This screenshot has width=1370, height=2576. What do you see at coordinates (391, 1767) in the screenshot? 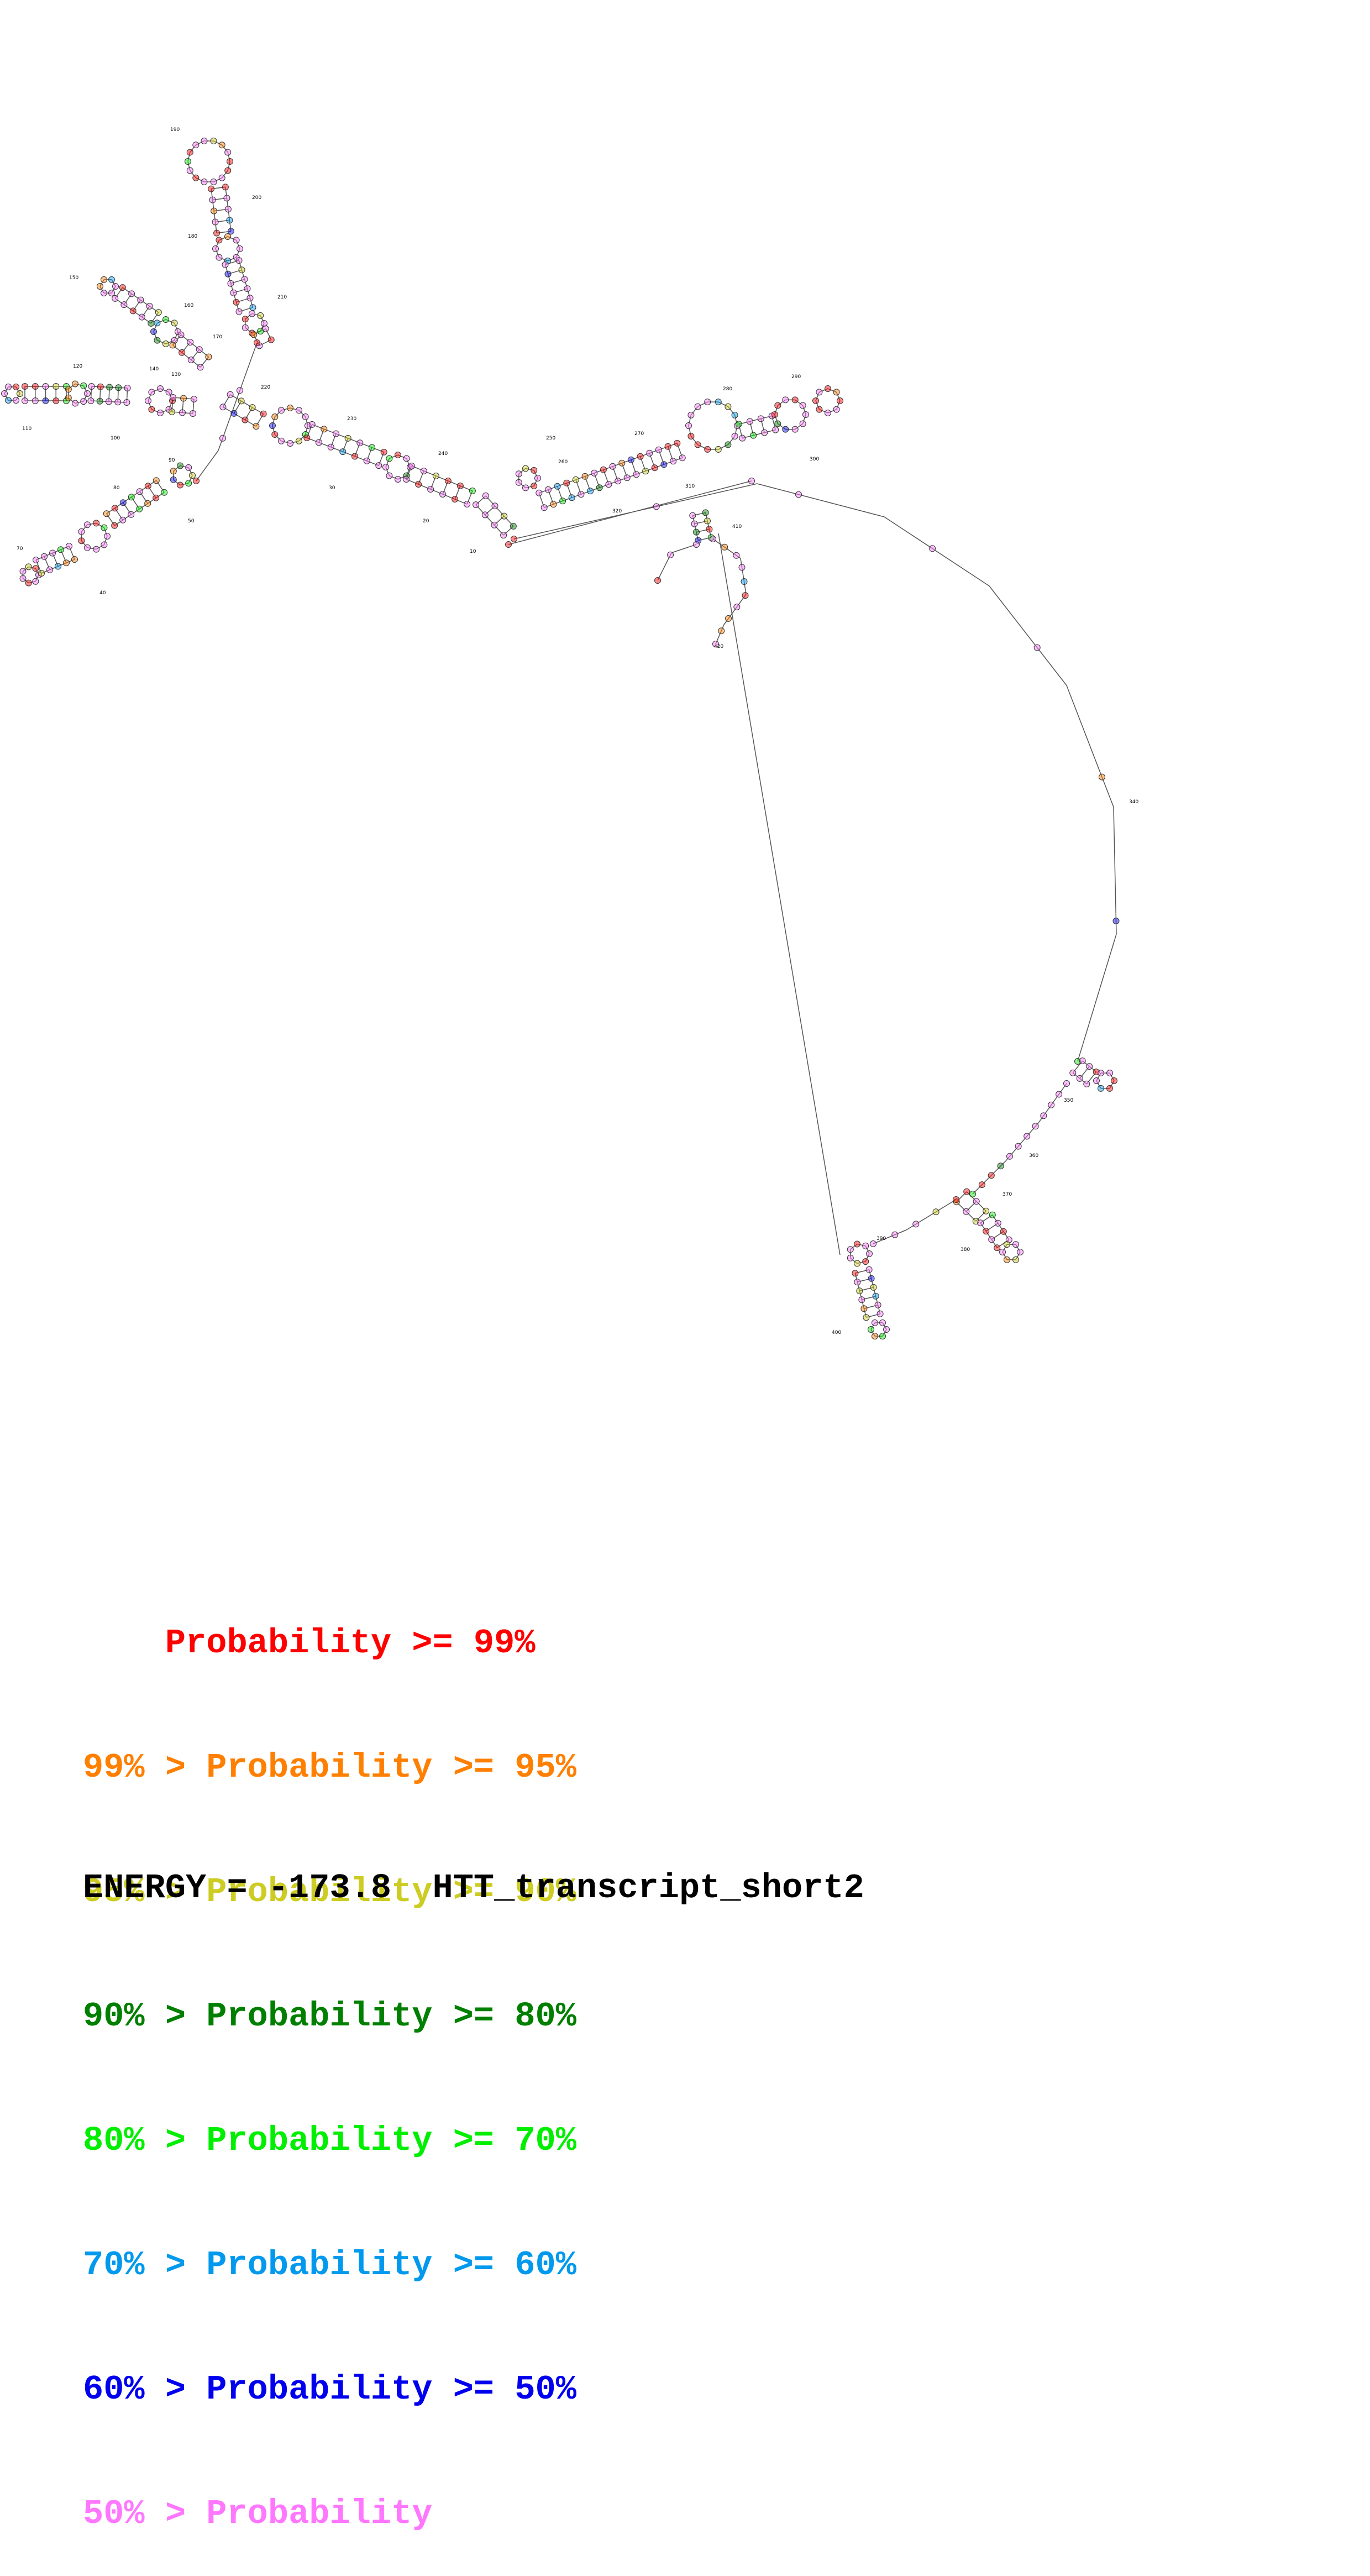
I see `legend-text: Probability >= 95%` at bounding box center [391, 1767].